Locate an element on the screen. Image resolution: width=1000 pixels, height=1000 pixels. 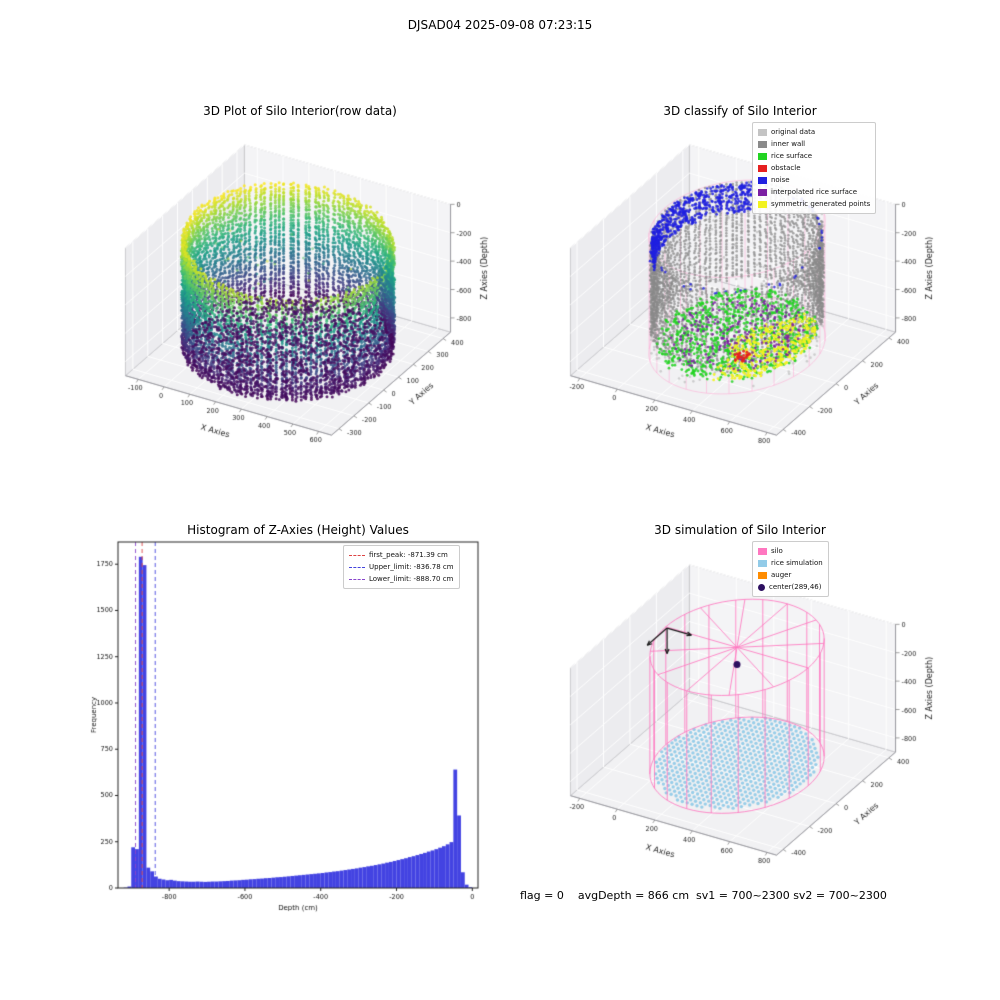
legend-label: silo is located at coordinates (777, 551).